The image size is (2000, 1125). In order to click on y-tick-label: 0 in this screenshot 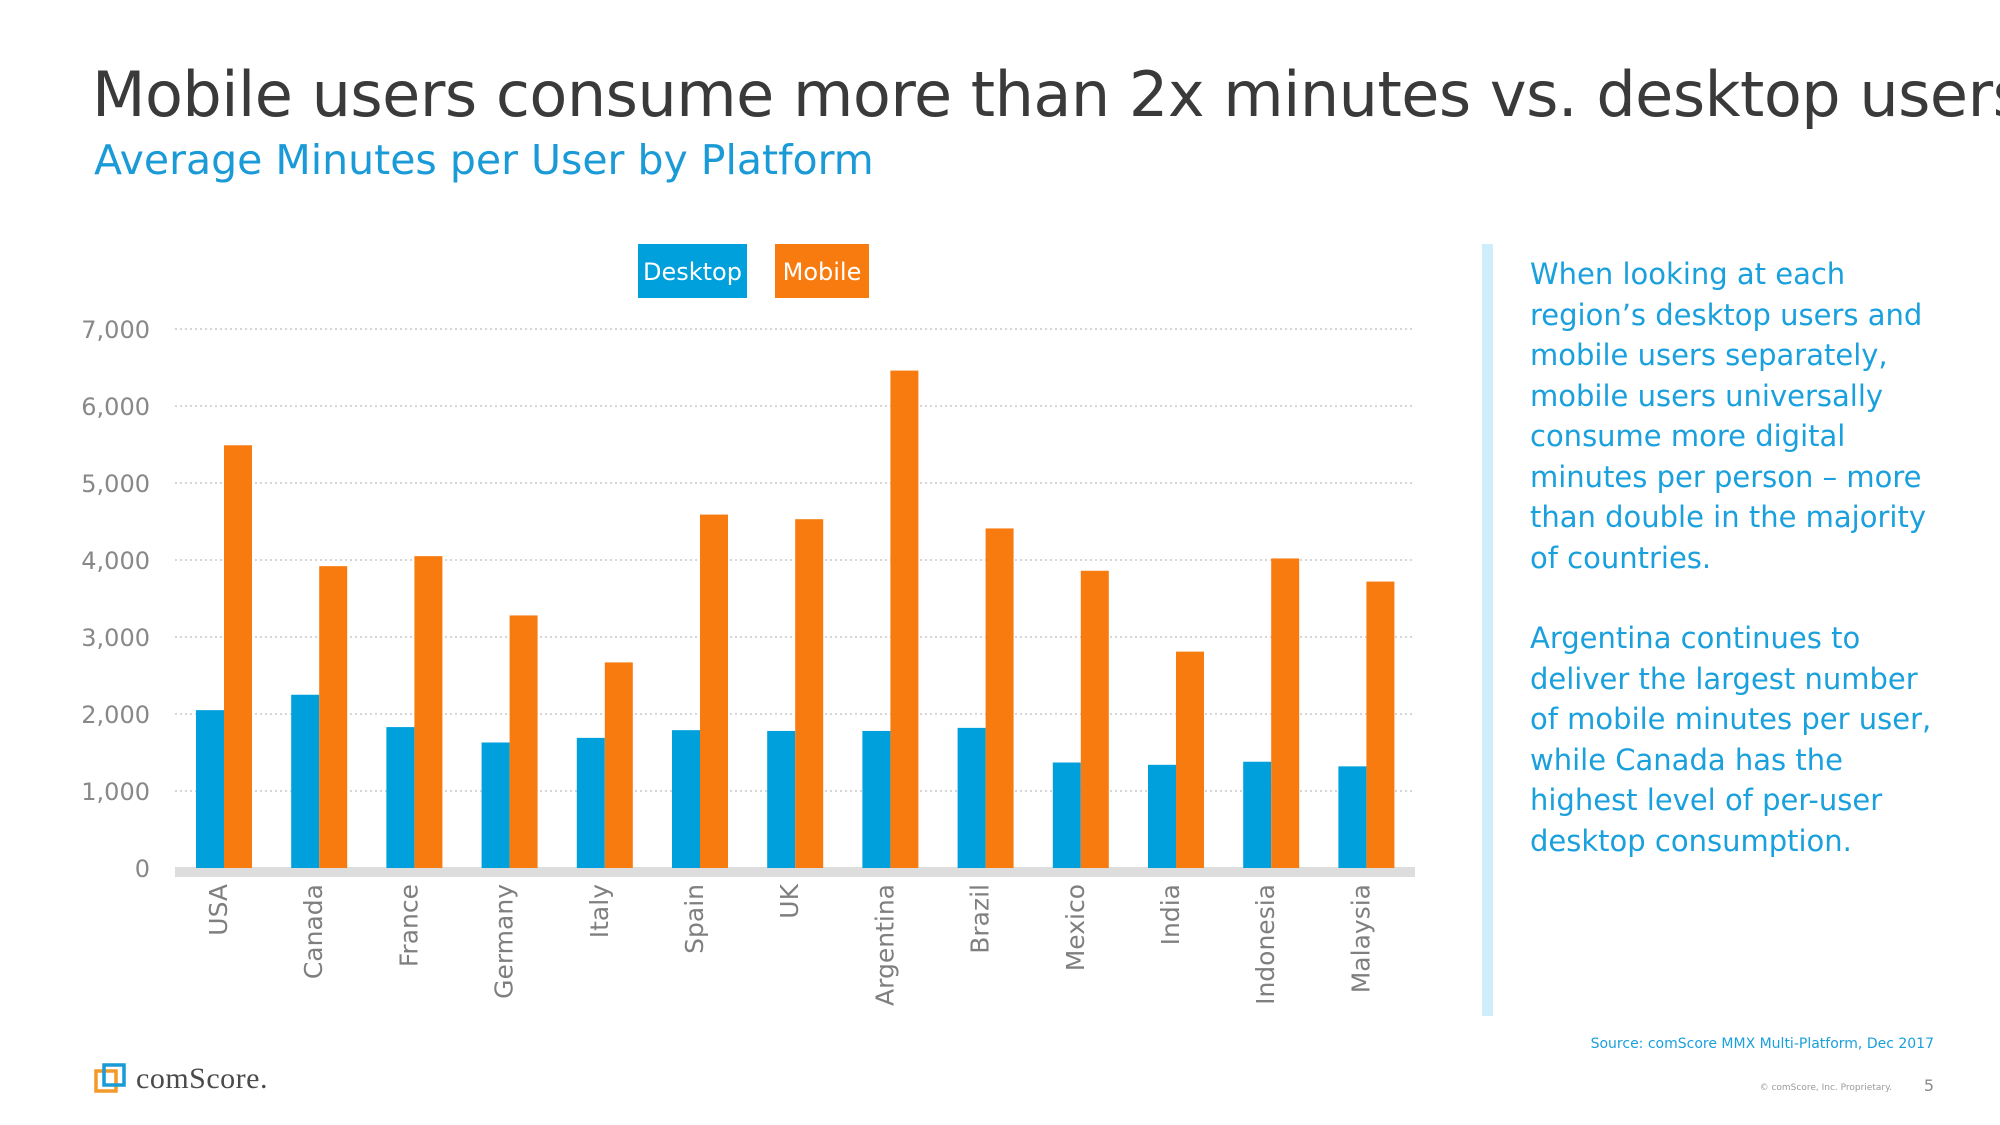, I will do `click(142, 869)`.